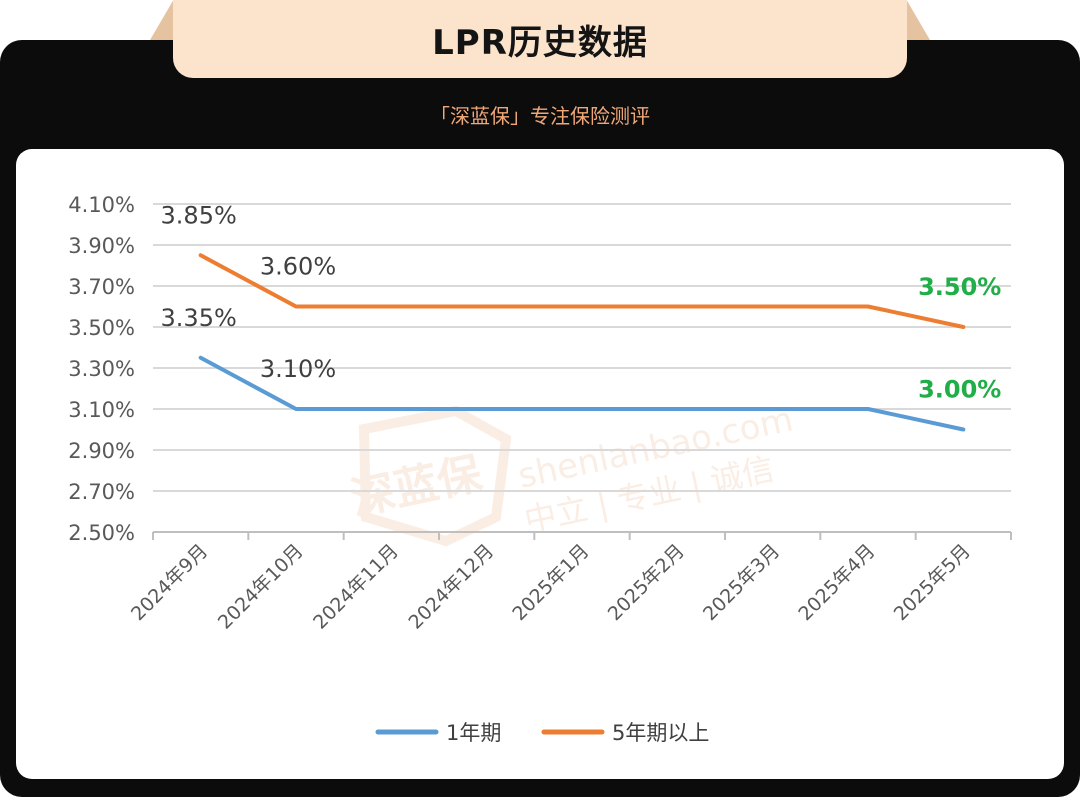 This screenshot has width=1080, height=797. Describe the element at coordinates (540, 116) in the screenshot. I see `page-subtitle: 「深蓝保」专注保险测评` at that location.